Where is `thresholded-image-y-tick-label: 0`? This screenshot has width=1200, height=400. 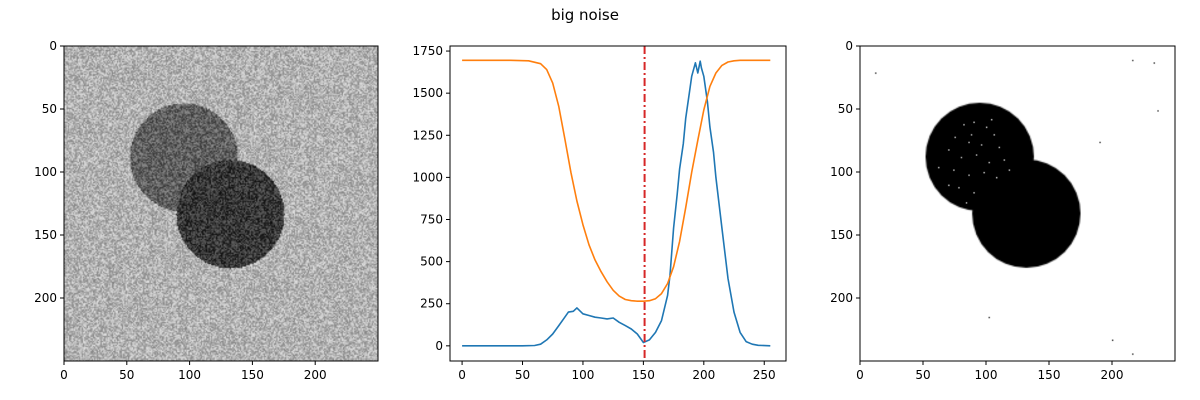
thresholded-image-y-tick-label: 0 is located at coordinates (849, 46).